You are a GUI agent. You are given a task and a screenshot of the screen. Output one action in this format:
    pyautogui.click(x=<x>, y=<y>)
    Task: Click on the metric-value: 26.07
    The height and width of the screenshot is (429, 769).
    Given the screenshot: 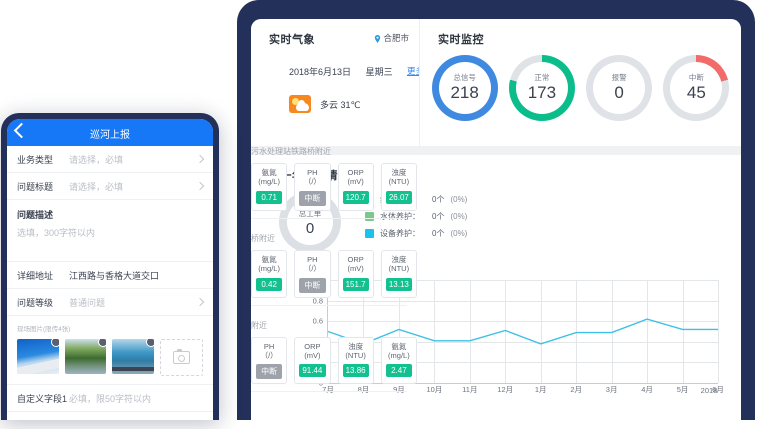 What is the action you would take?
    pyautogui.click(x=398, y=197)
    